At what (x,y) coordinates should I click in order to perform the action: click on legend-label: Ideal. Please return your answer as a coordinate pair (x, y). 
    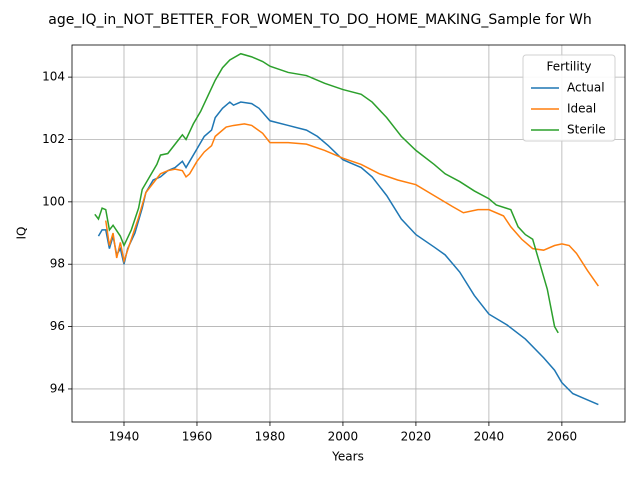
    Looking at the image, I should click on (581, 109).